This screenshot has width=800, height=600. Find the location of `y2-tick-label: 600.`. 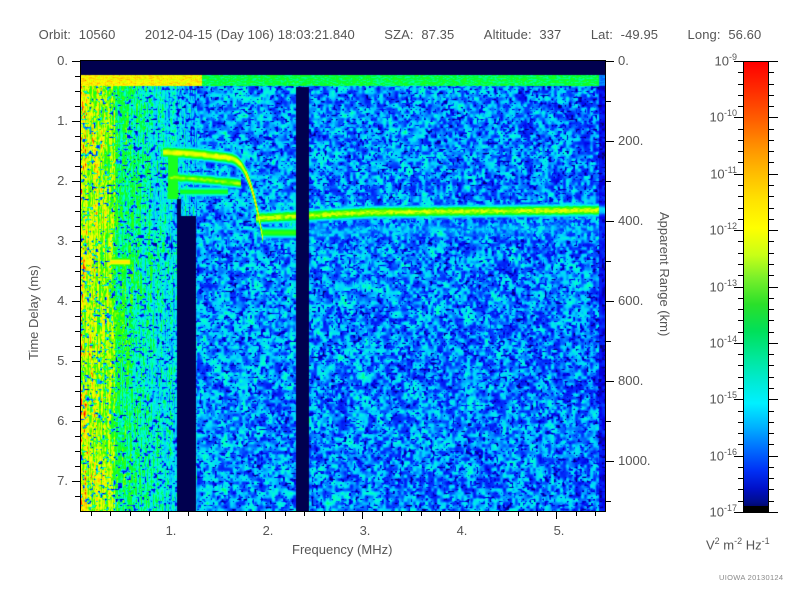

y2-tick-label: 600. is located at coordinates (631, 300).